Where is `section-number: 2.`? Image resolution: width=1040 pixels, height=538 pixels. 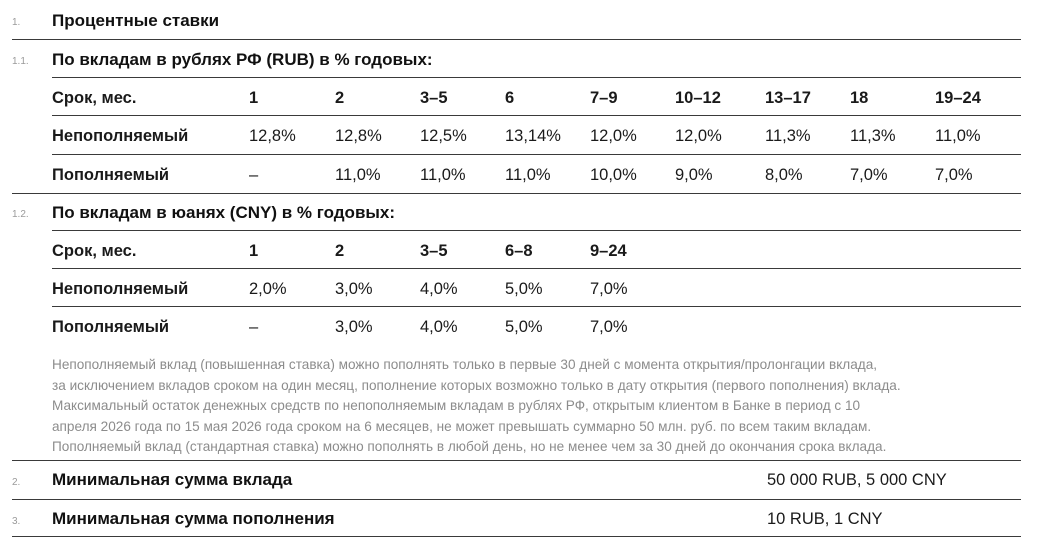 section-number: 2. is located at coordinates (16, 482).